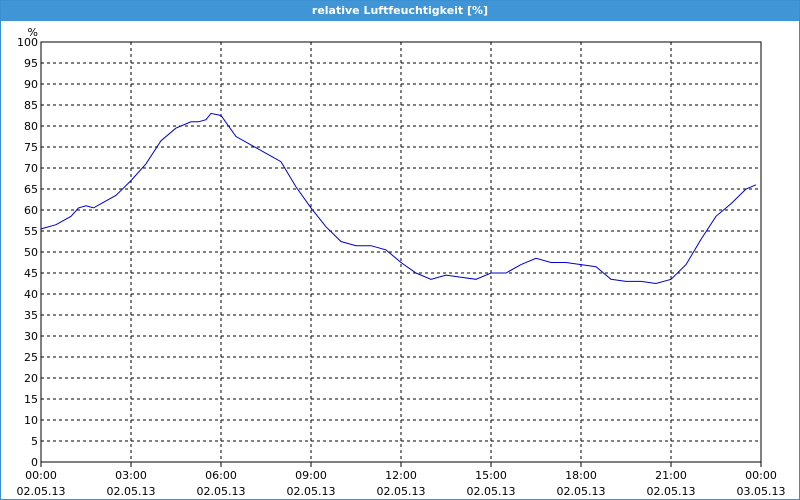  I want to click on y-tick-label: 80, so click(31, 126).